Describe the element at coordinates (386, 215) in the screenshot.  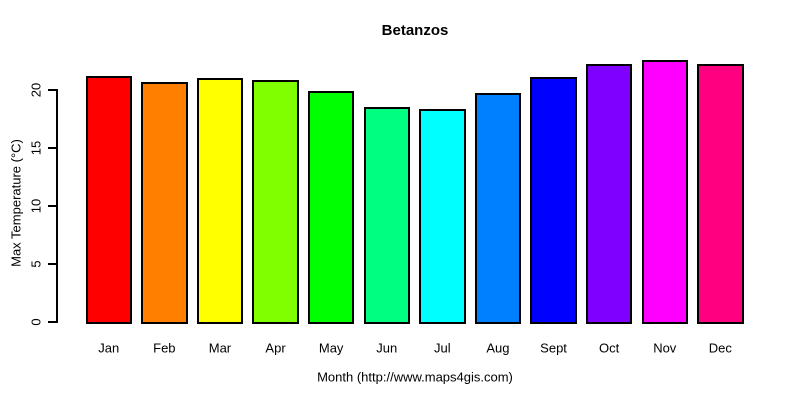
I see `bar-jun` at that location.